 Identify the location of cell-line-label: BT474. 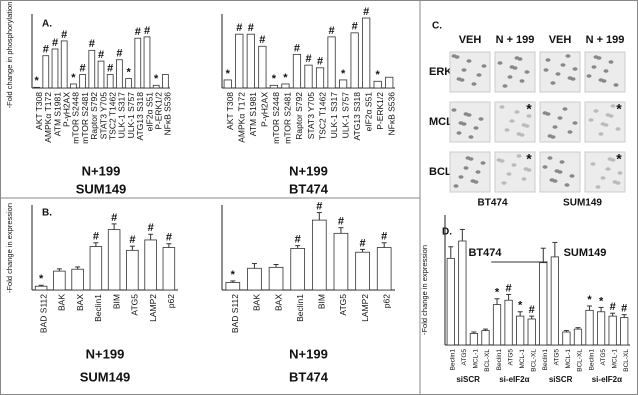
(309, 376).